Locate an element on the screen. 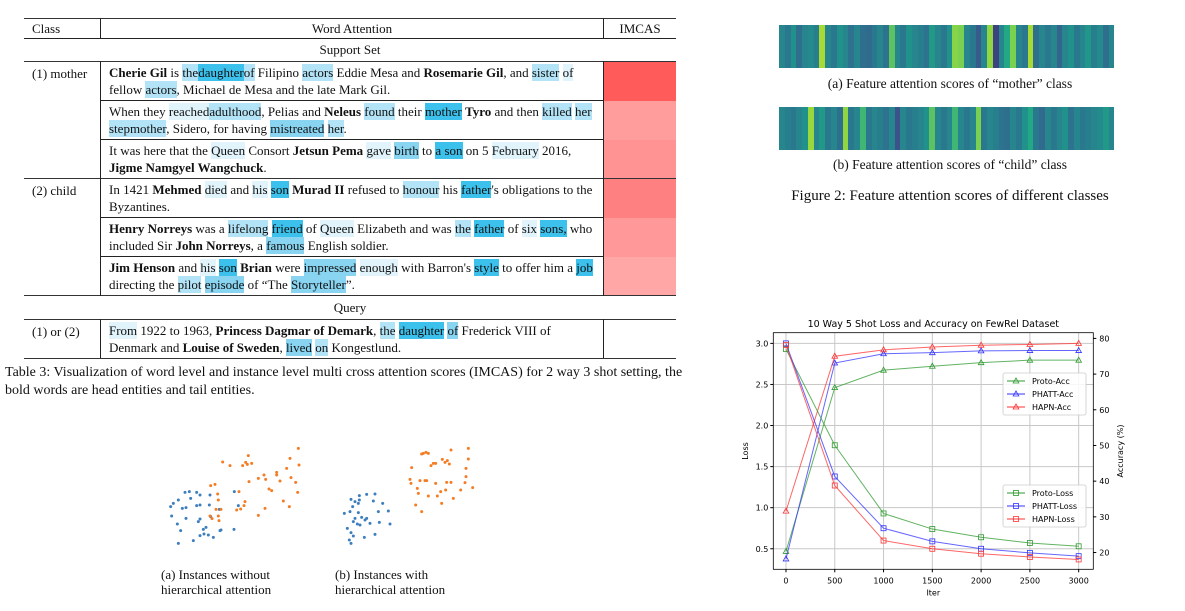 The image size is (1185, 611). data-point-hapn-acc is located at coordinates (835, 355).